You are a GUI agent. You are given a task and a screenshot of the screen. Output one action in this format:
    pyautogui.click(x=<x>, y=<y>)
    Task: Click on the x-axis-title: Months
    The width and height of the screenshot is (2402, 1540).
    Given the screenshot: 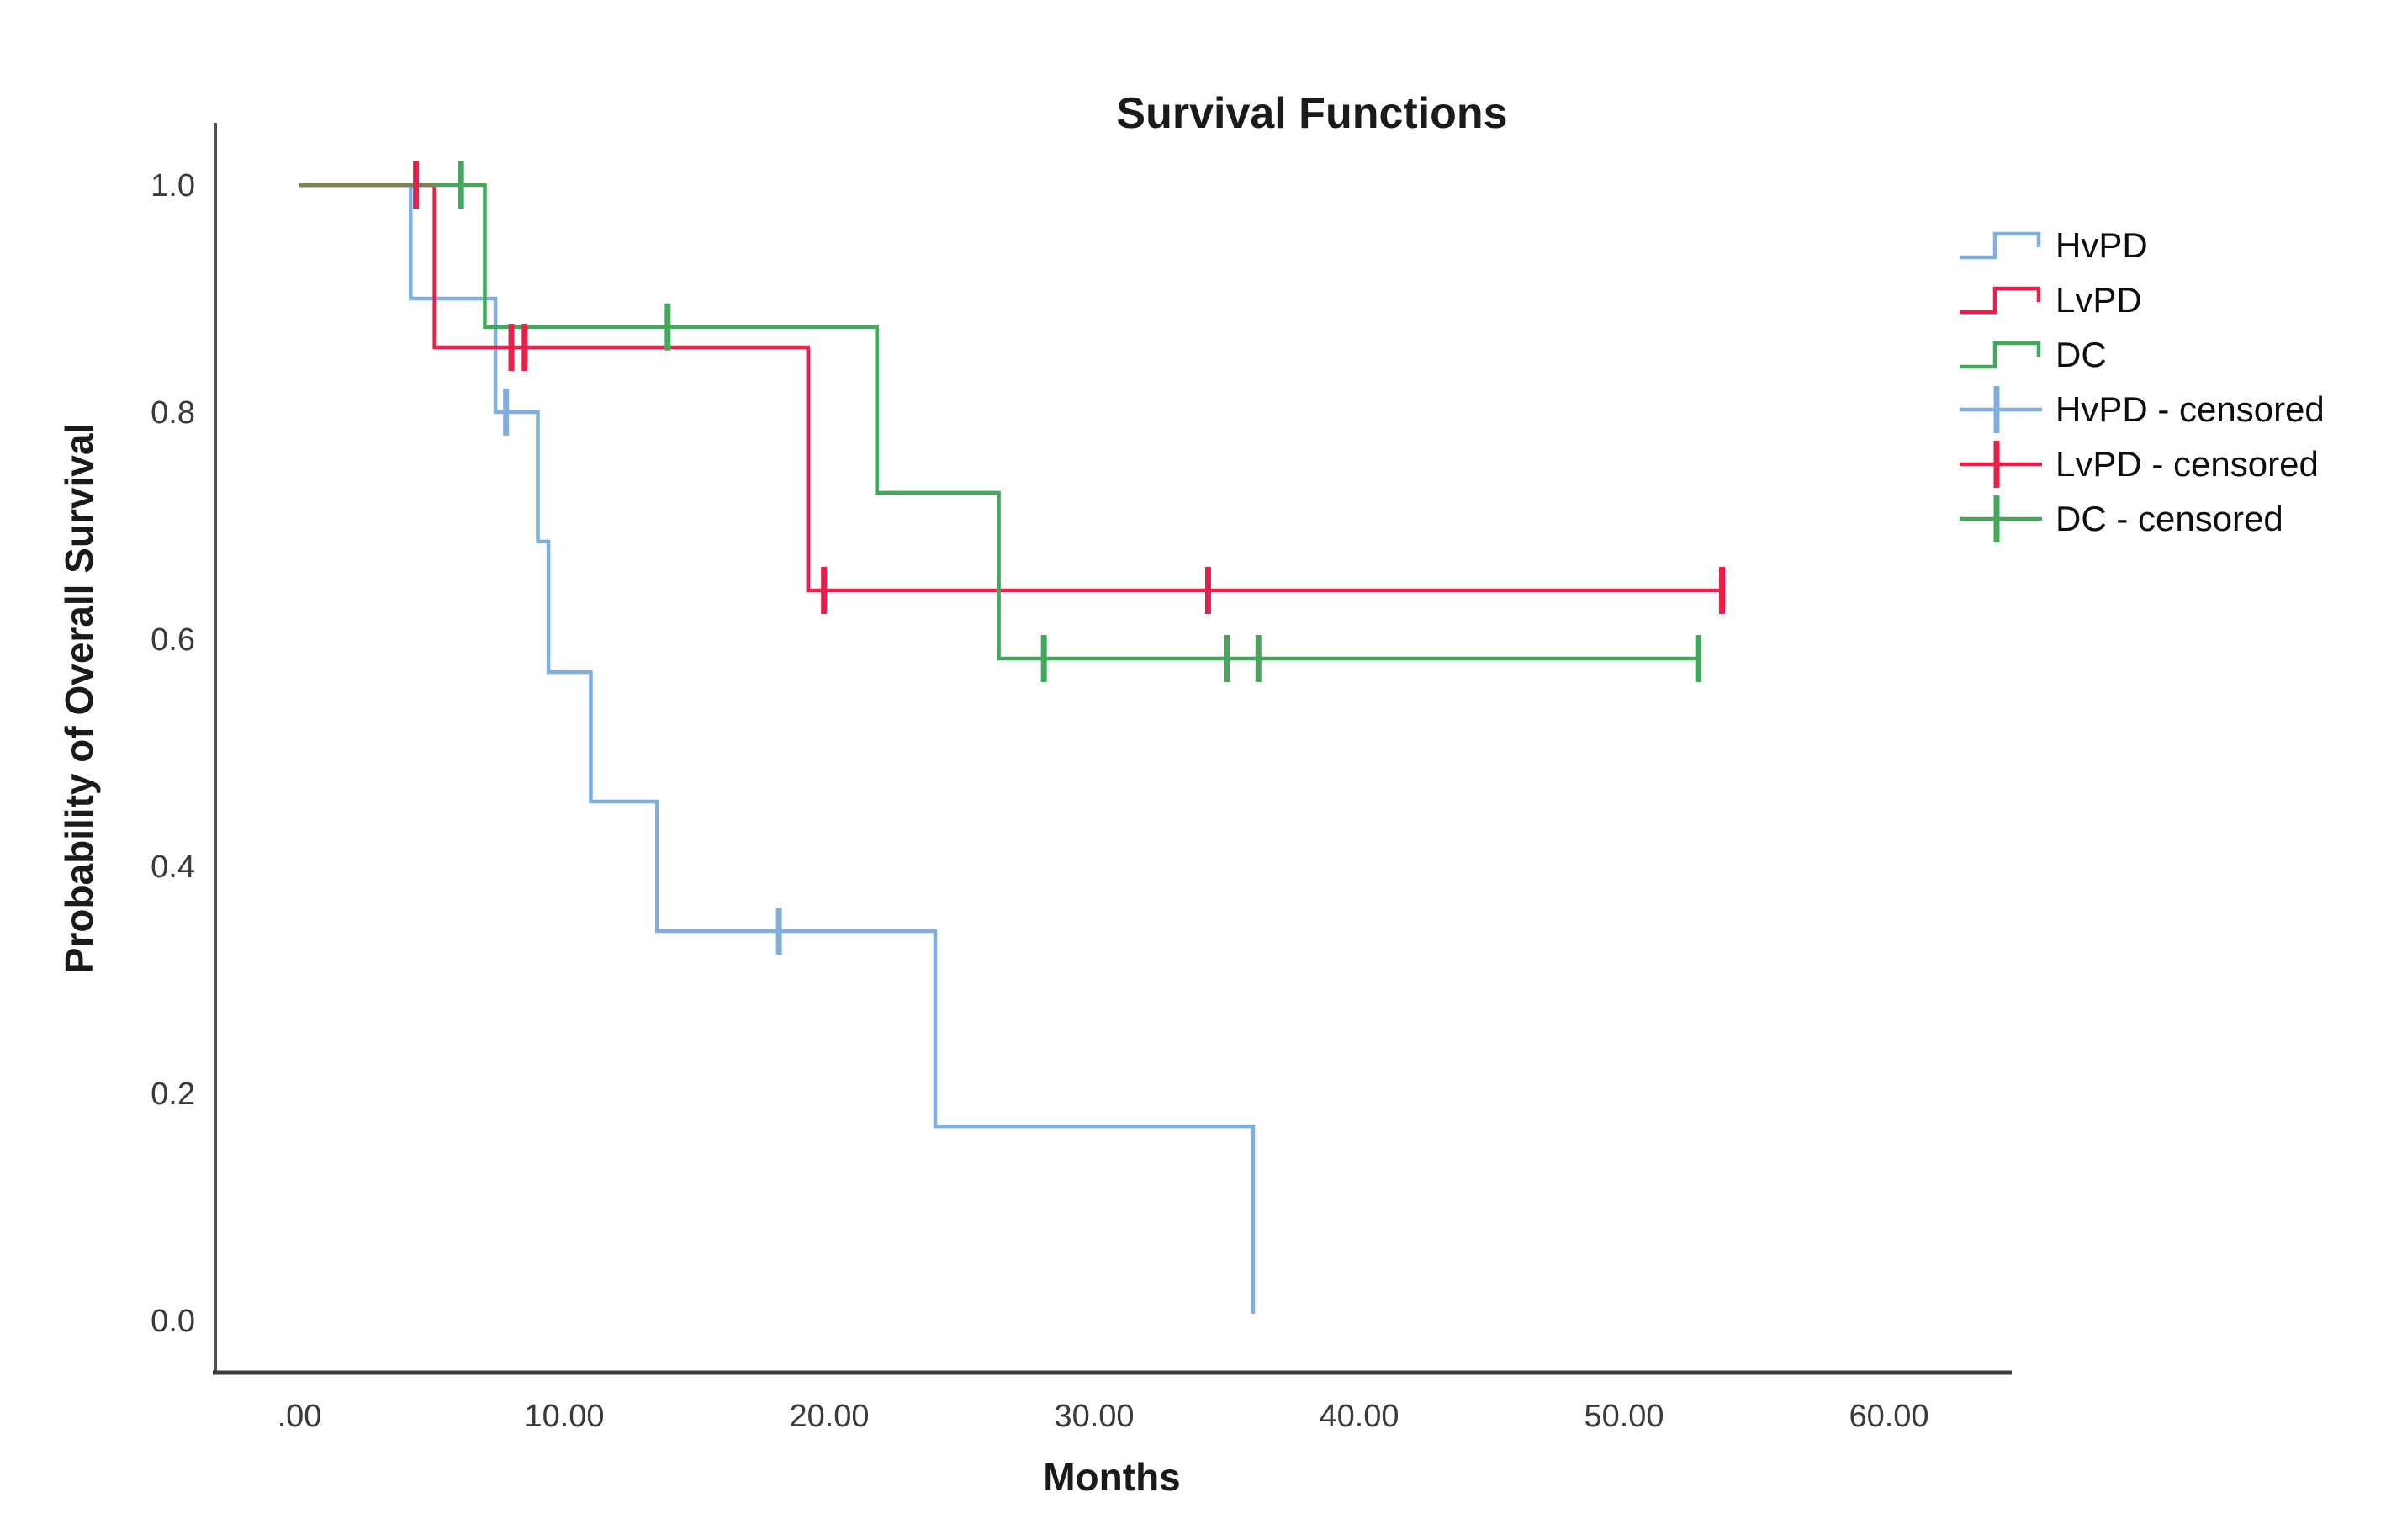 What is the action you would take?
    pyautogui.click(x=1112, y=1477)
    